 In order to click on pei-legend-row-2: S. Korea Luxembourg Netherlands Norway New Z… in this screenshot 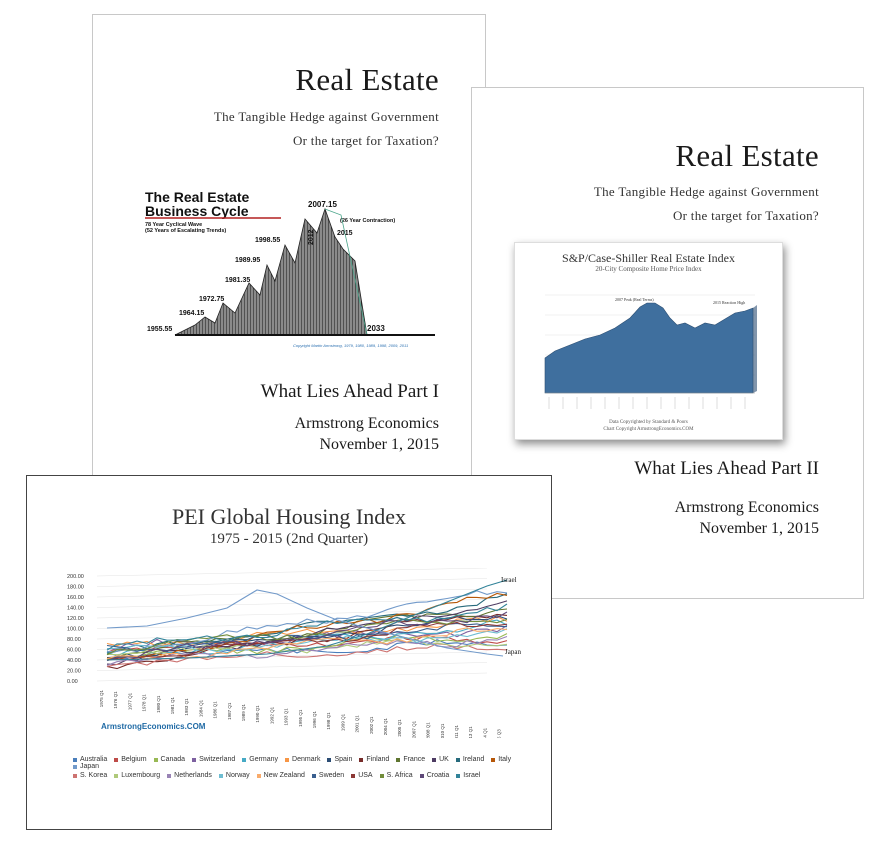, I will do `click(303, 775)`.